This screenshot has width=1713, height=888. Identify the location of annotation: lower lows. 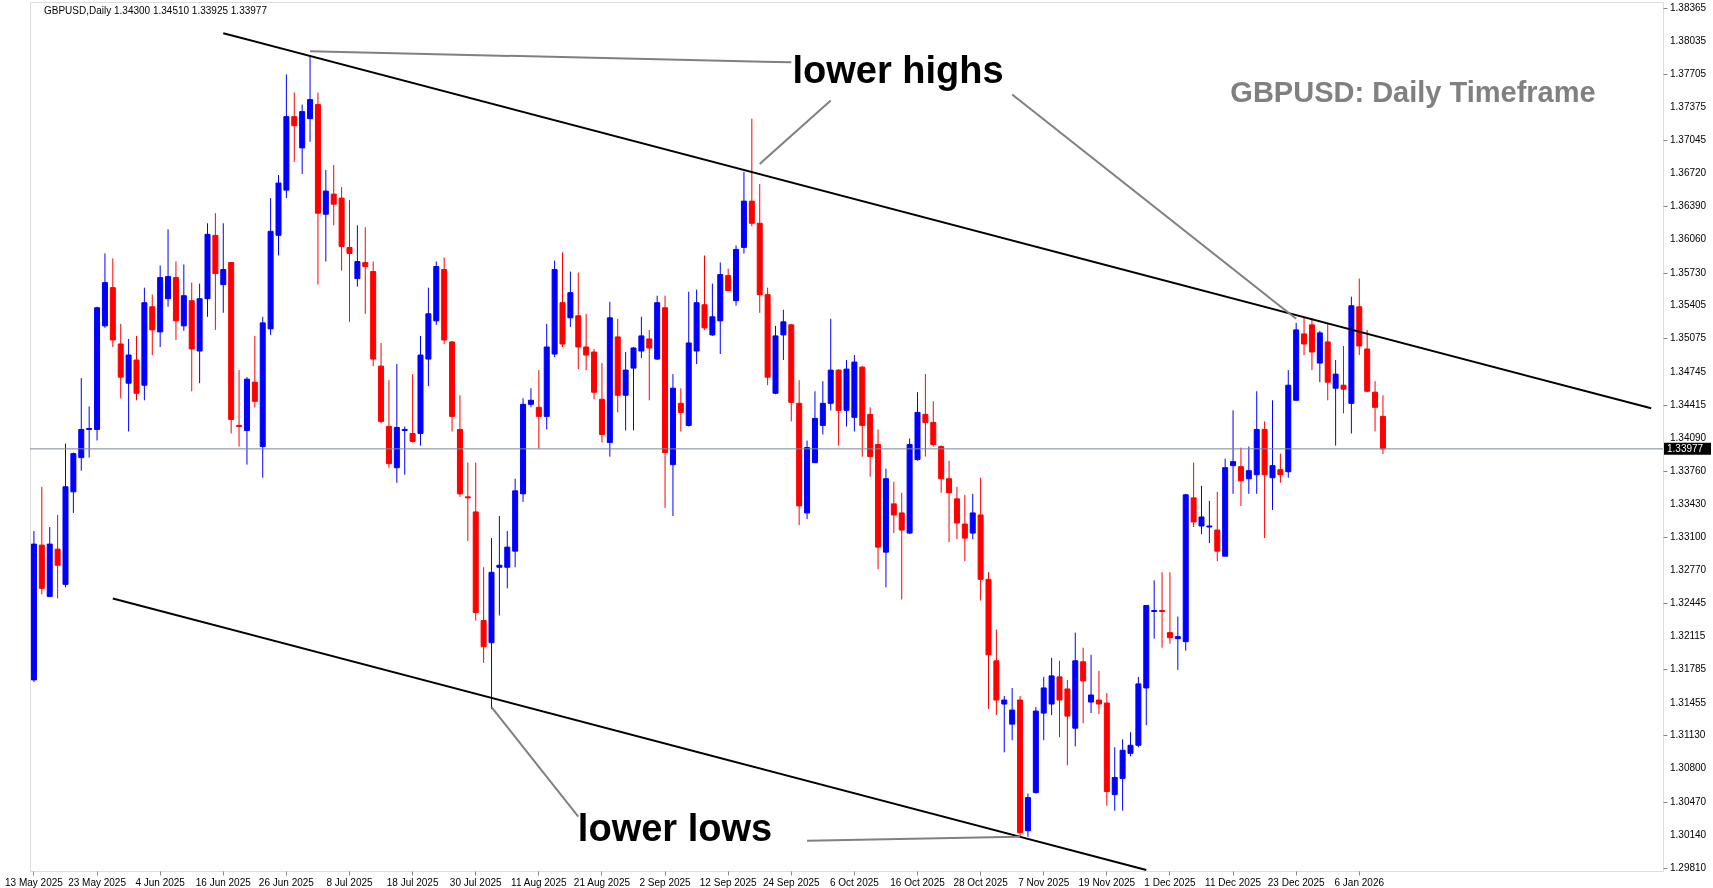
(675, 828).